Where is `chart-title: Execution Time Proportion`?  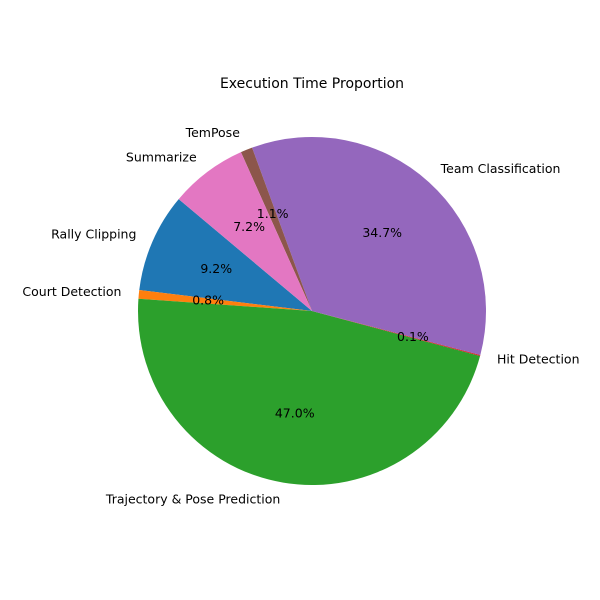
chart-title: Execution Time Proportion is located at coordinates (312, 84).